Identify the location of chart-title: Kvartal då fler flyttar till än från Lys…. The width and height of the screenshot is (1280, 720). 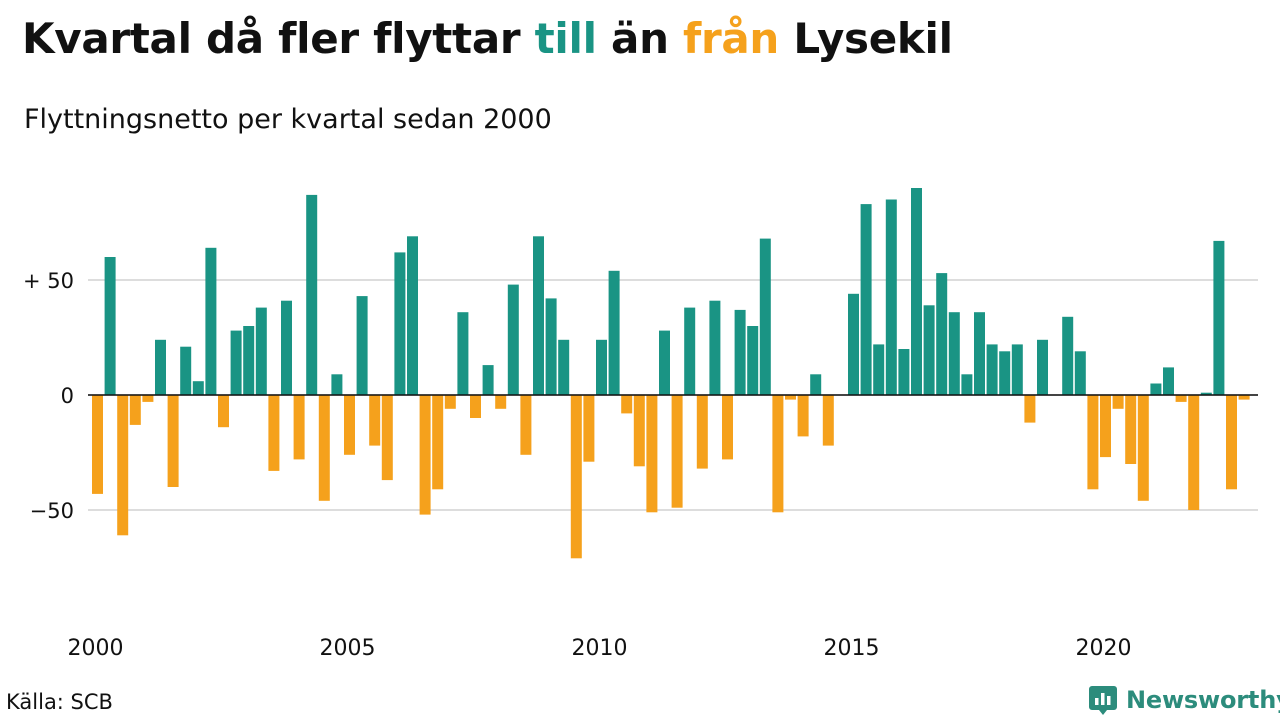
(487, 38).